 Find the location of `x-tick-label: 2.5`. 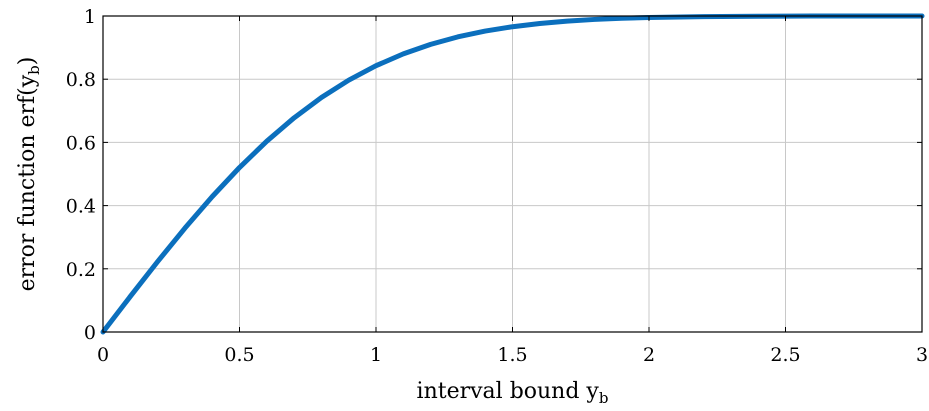

x-tick-label: 2.5 is located at coordinates (785, 355).